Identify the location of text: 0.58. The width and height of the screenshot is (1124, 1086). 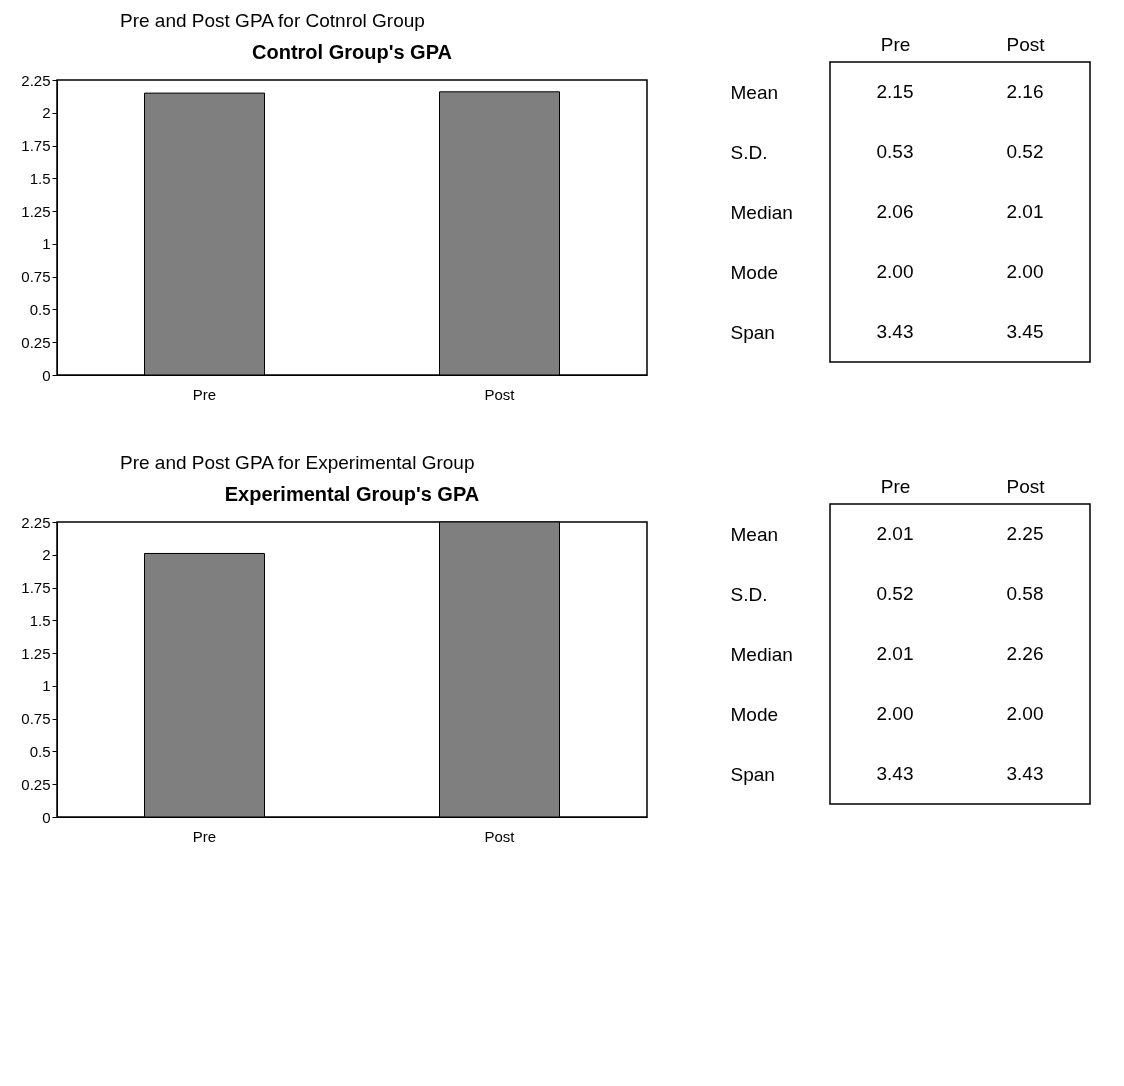
(1025, 593).